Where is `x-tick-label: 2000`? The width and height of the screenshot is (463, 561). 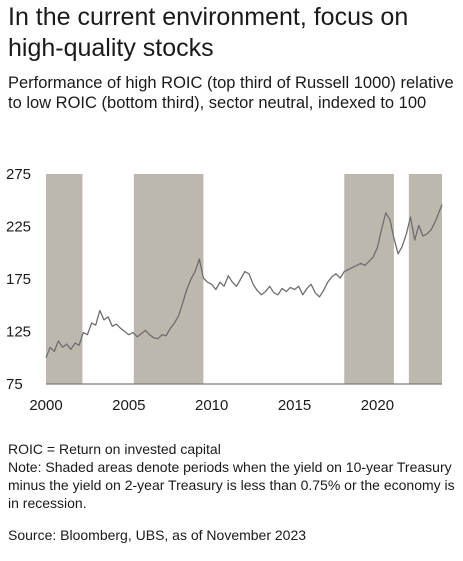
x-tick-label: 2000 is located at coordinates (45, 405).